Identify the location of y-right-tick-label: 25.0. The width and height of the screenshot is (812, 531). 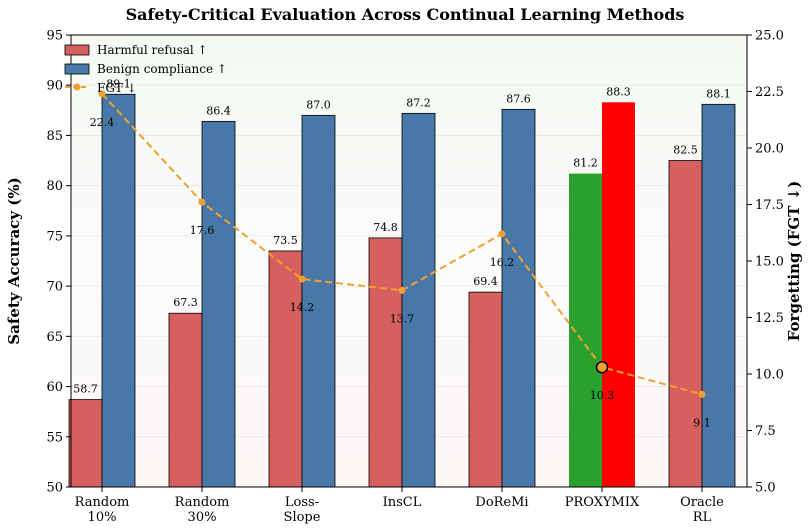
(769, 36).